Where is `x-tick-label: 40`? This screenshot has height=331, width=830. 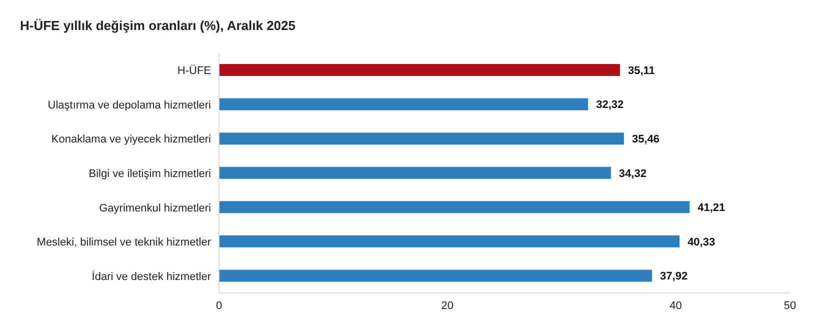
x-tick-label: 40 is located at coordinates (676, 306).